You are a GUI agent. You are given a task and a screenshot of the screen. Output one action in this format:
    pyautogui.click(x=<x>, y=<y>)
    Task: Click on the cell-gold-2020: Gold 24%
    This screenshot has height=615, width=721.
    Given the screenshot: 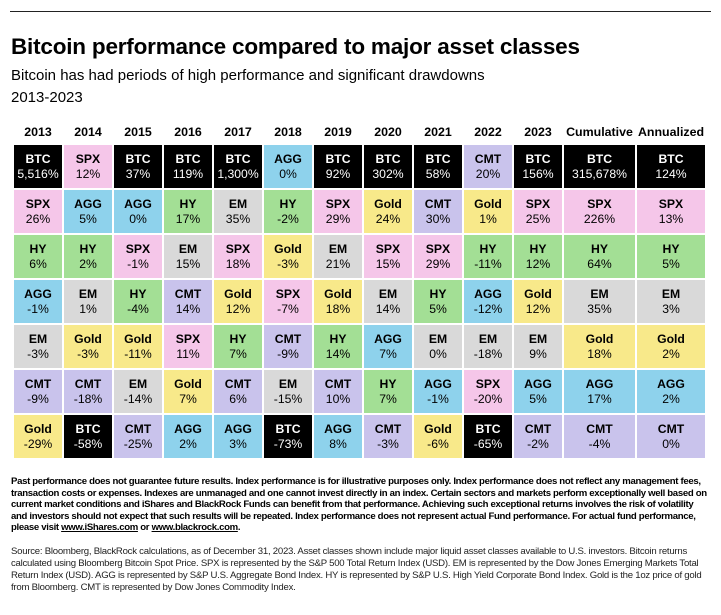 What is the action you would take?
    pyautogui.click(x=388, y=211)
    